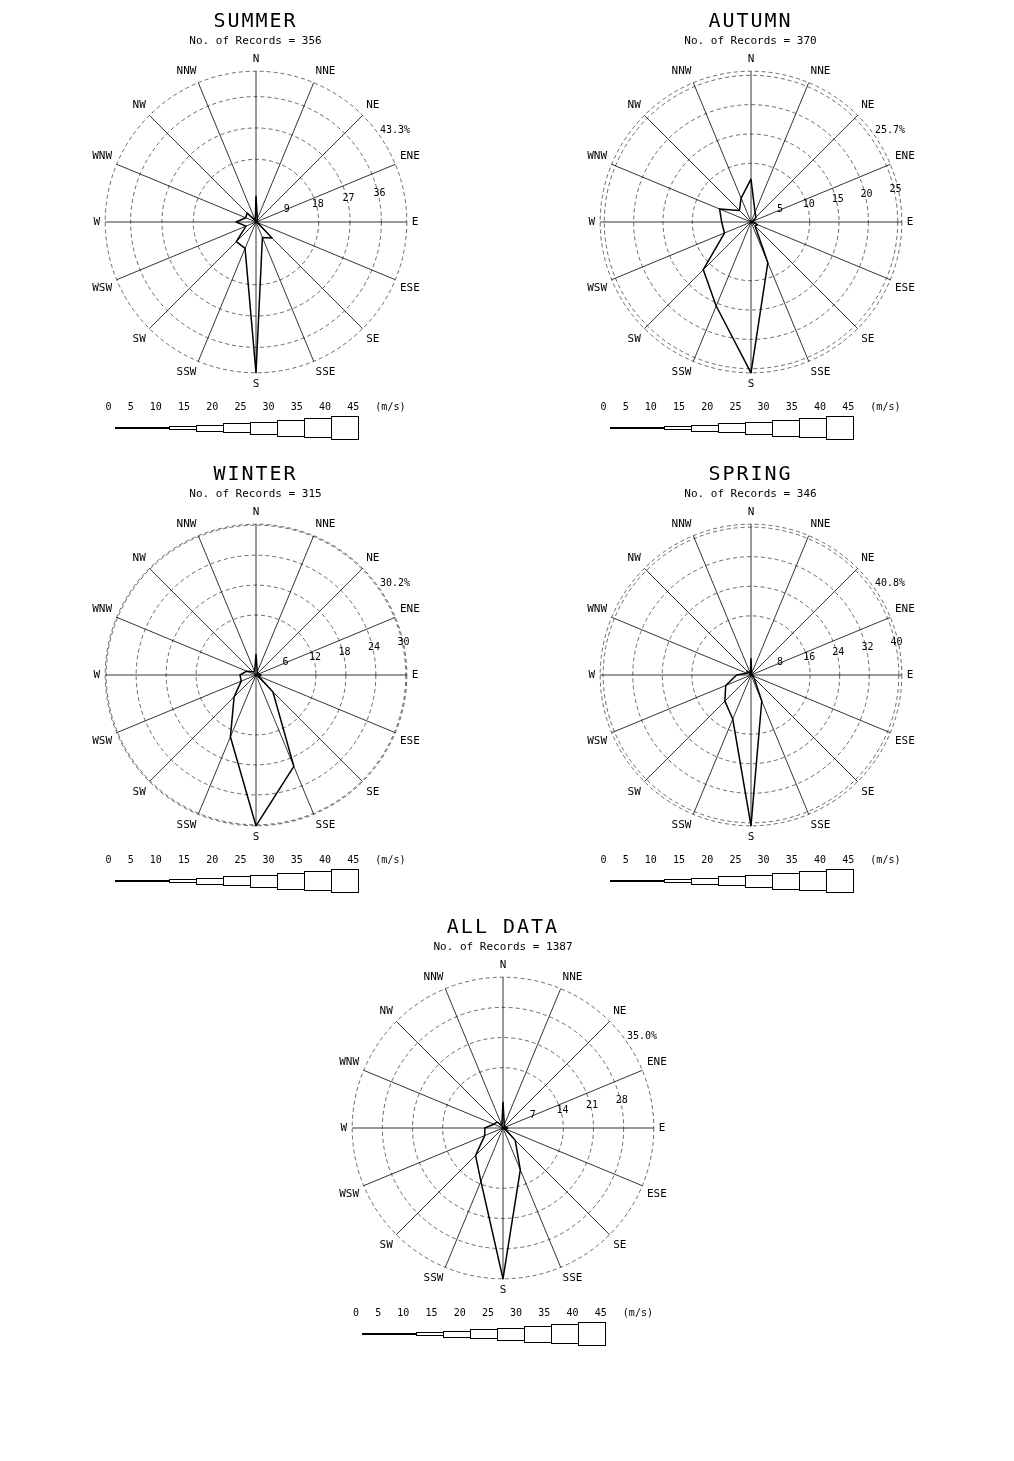 The image size is (1014, 1461). What do you see at coordinates (779, 662) in the screenshot?
I see `y-tick-label: 8` at bounding box center [779, 662].